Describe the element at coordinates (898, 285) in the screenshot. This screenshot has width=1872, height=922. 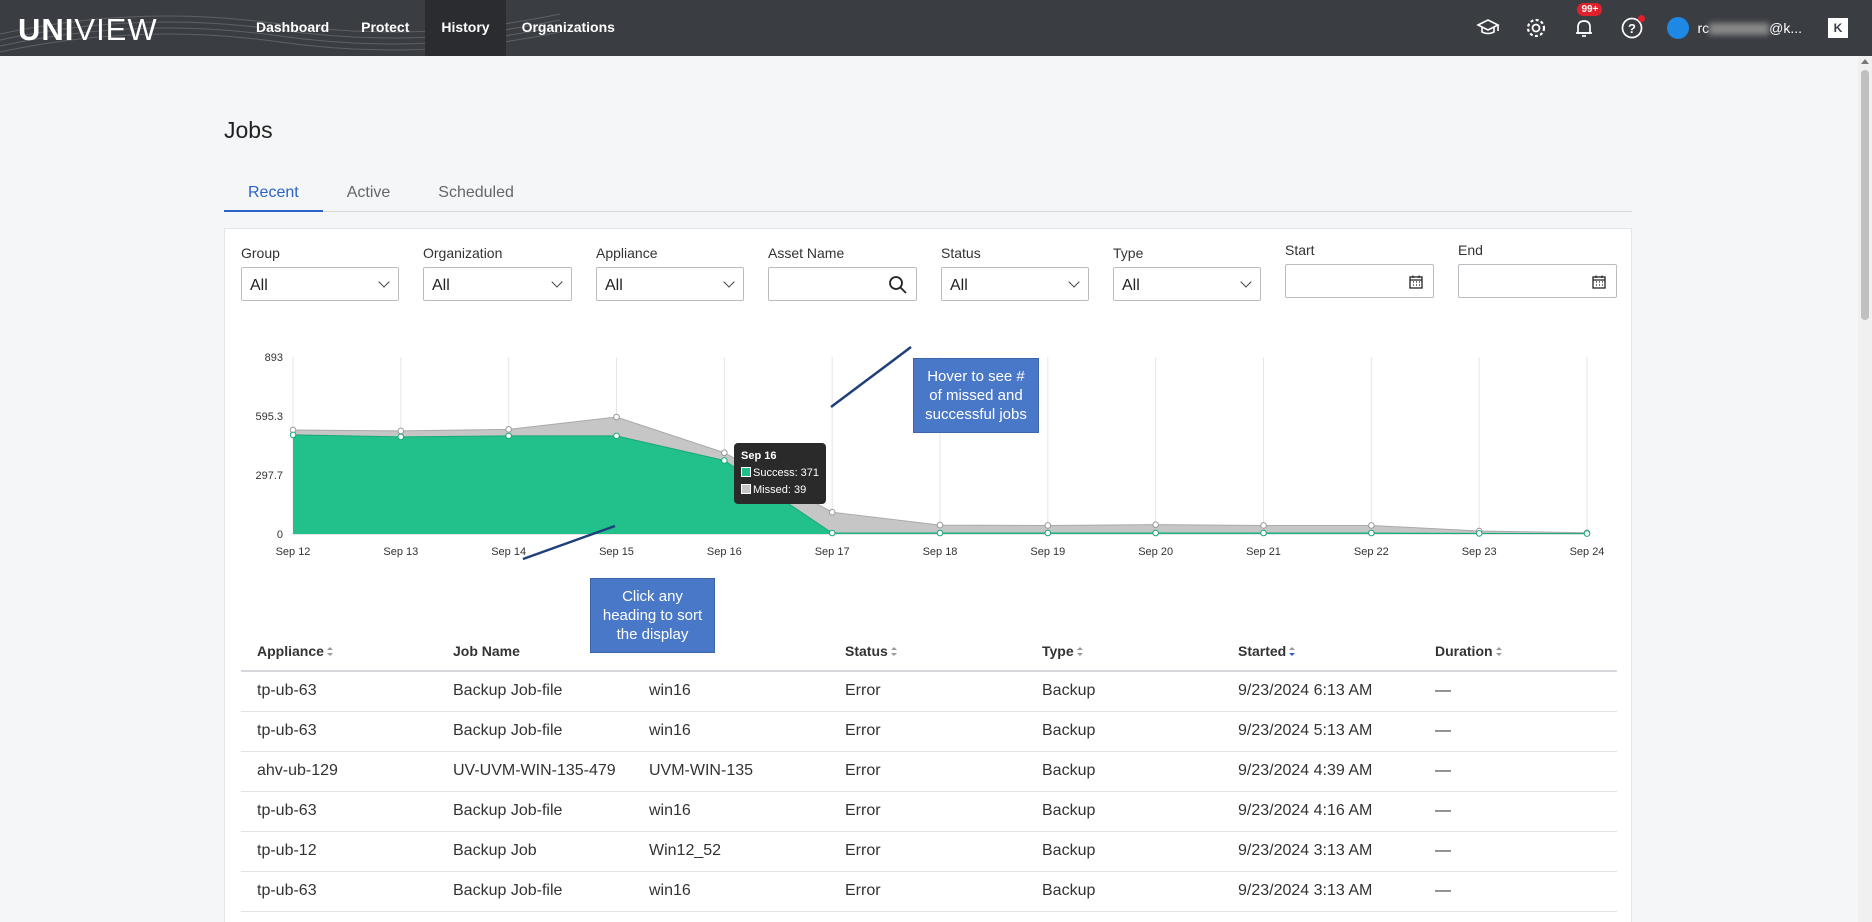
I see `search-icon` at that location.